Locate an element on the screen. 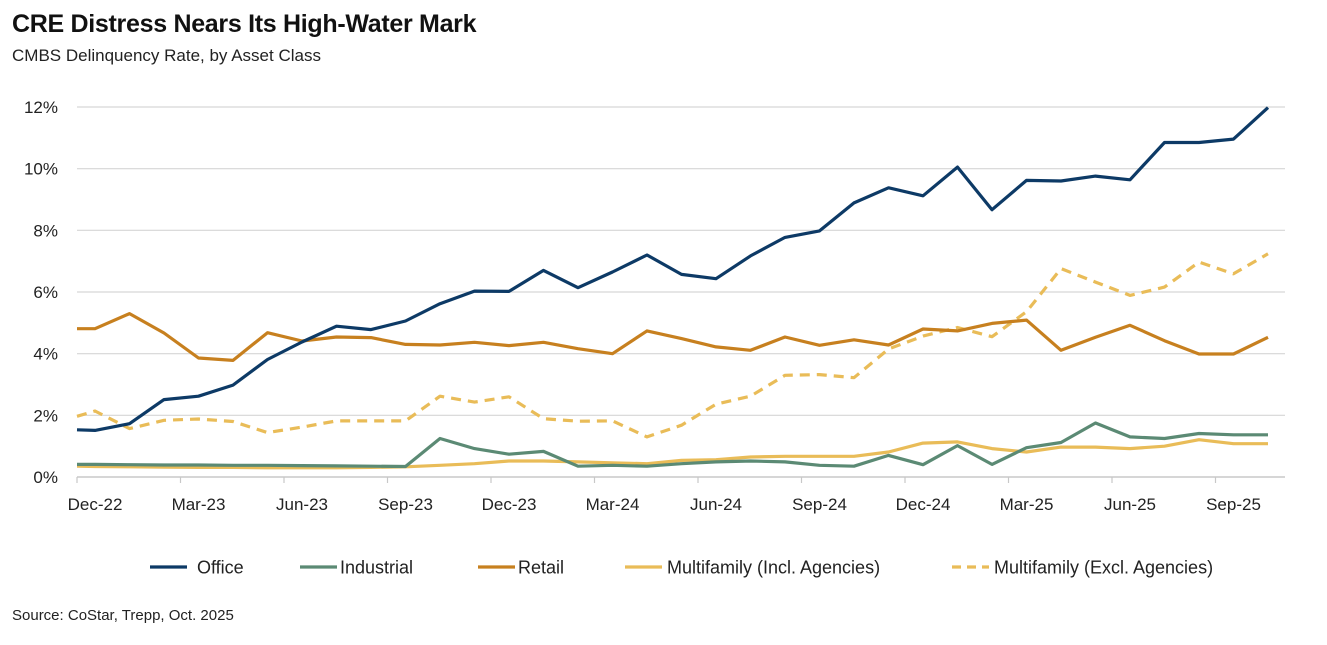  chart-title: CRE Distress Nears Its High-Water Mark is located at coordinates (244, 24).